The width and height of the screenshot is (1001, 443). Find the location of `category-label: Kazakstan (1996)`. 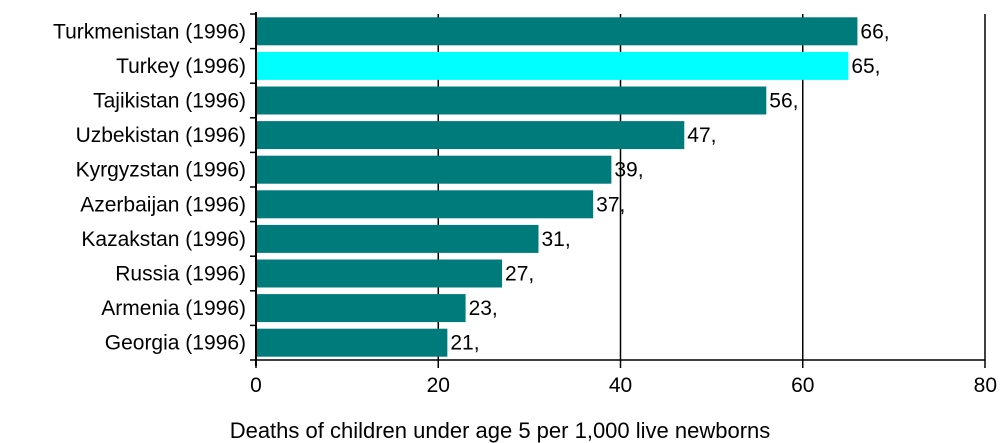

category-label: Kazakstan (1996) is located at coordinates (163, 239).